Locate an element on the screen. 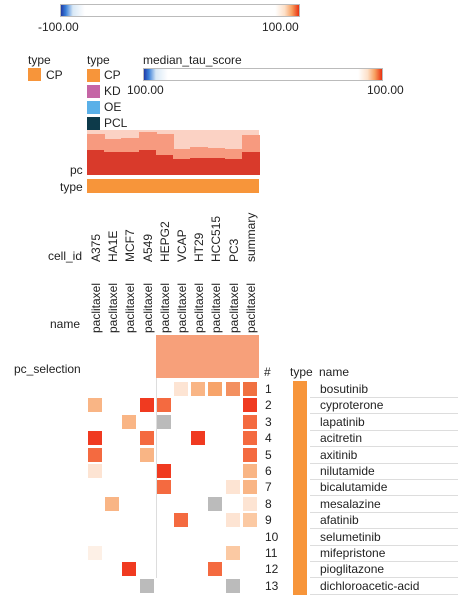 This screenshot has height=595, width=461. legend-swatch-cp is located at coordinates (93, 75).